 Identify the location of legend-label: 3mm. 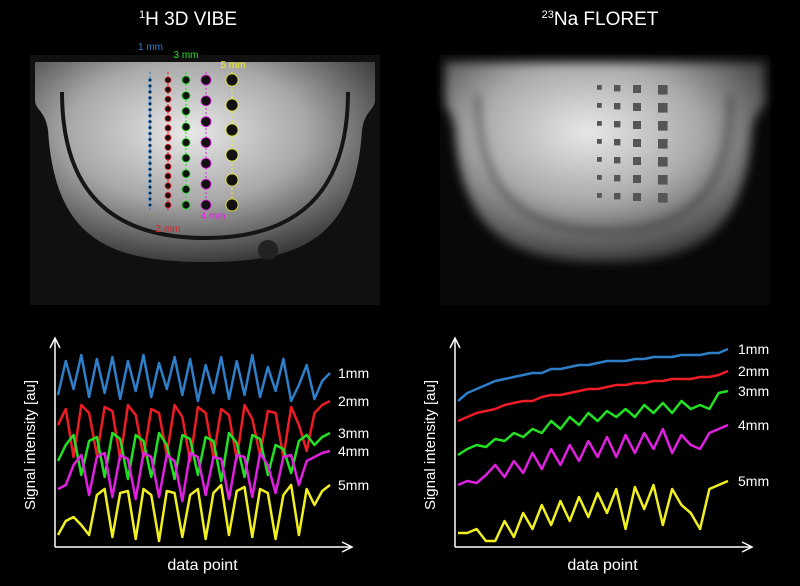
(753, 391).